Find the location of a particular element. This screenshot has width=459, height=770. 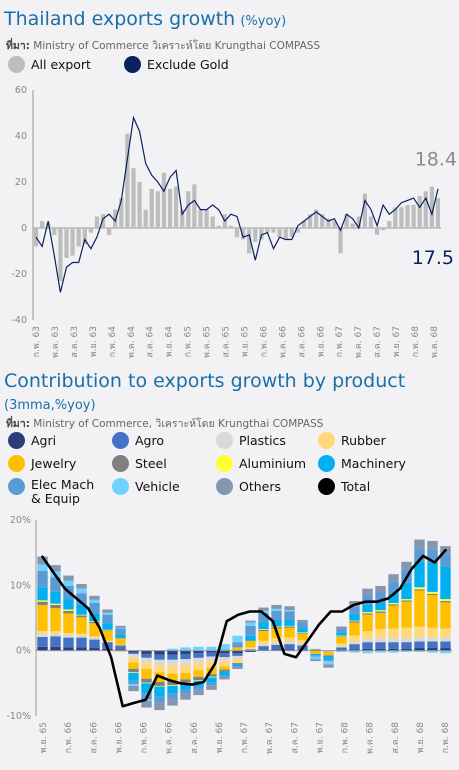

legend2-label: Elec Mach & Equip is located at coordinates (63, 491).